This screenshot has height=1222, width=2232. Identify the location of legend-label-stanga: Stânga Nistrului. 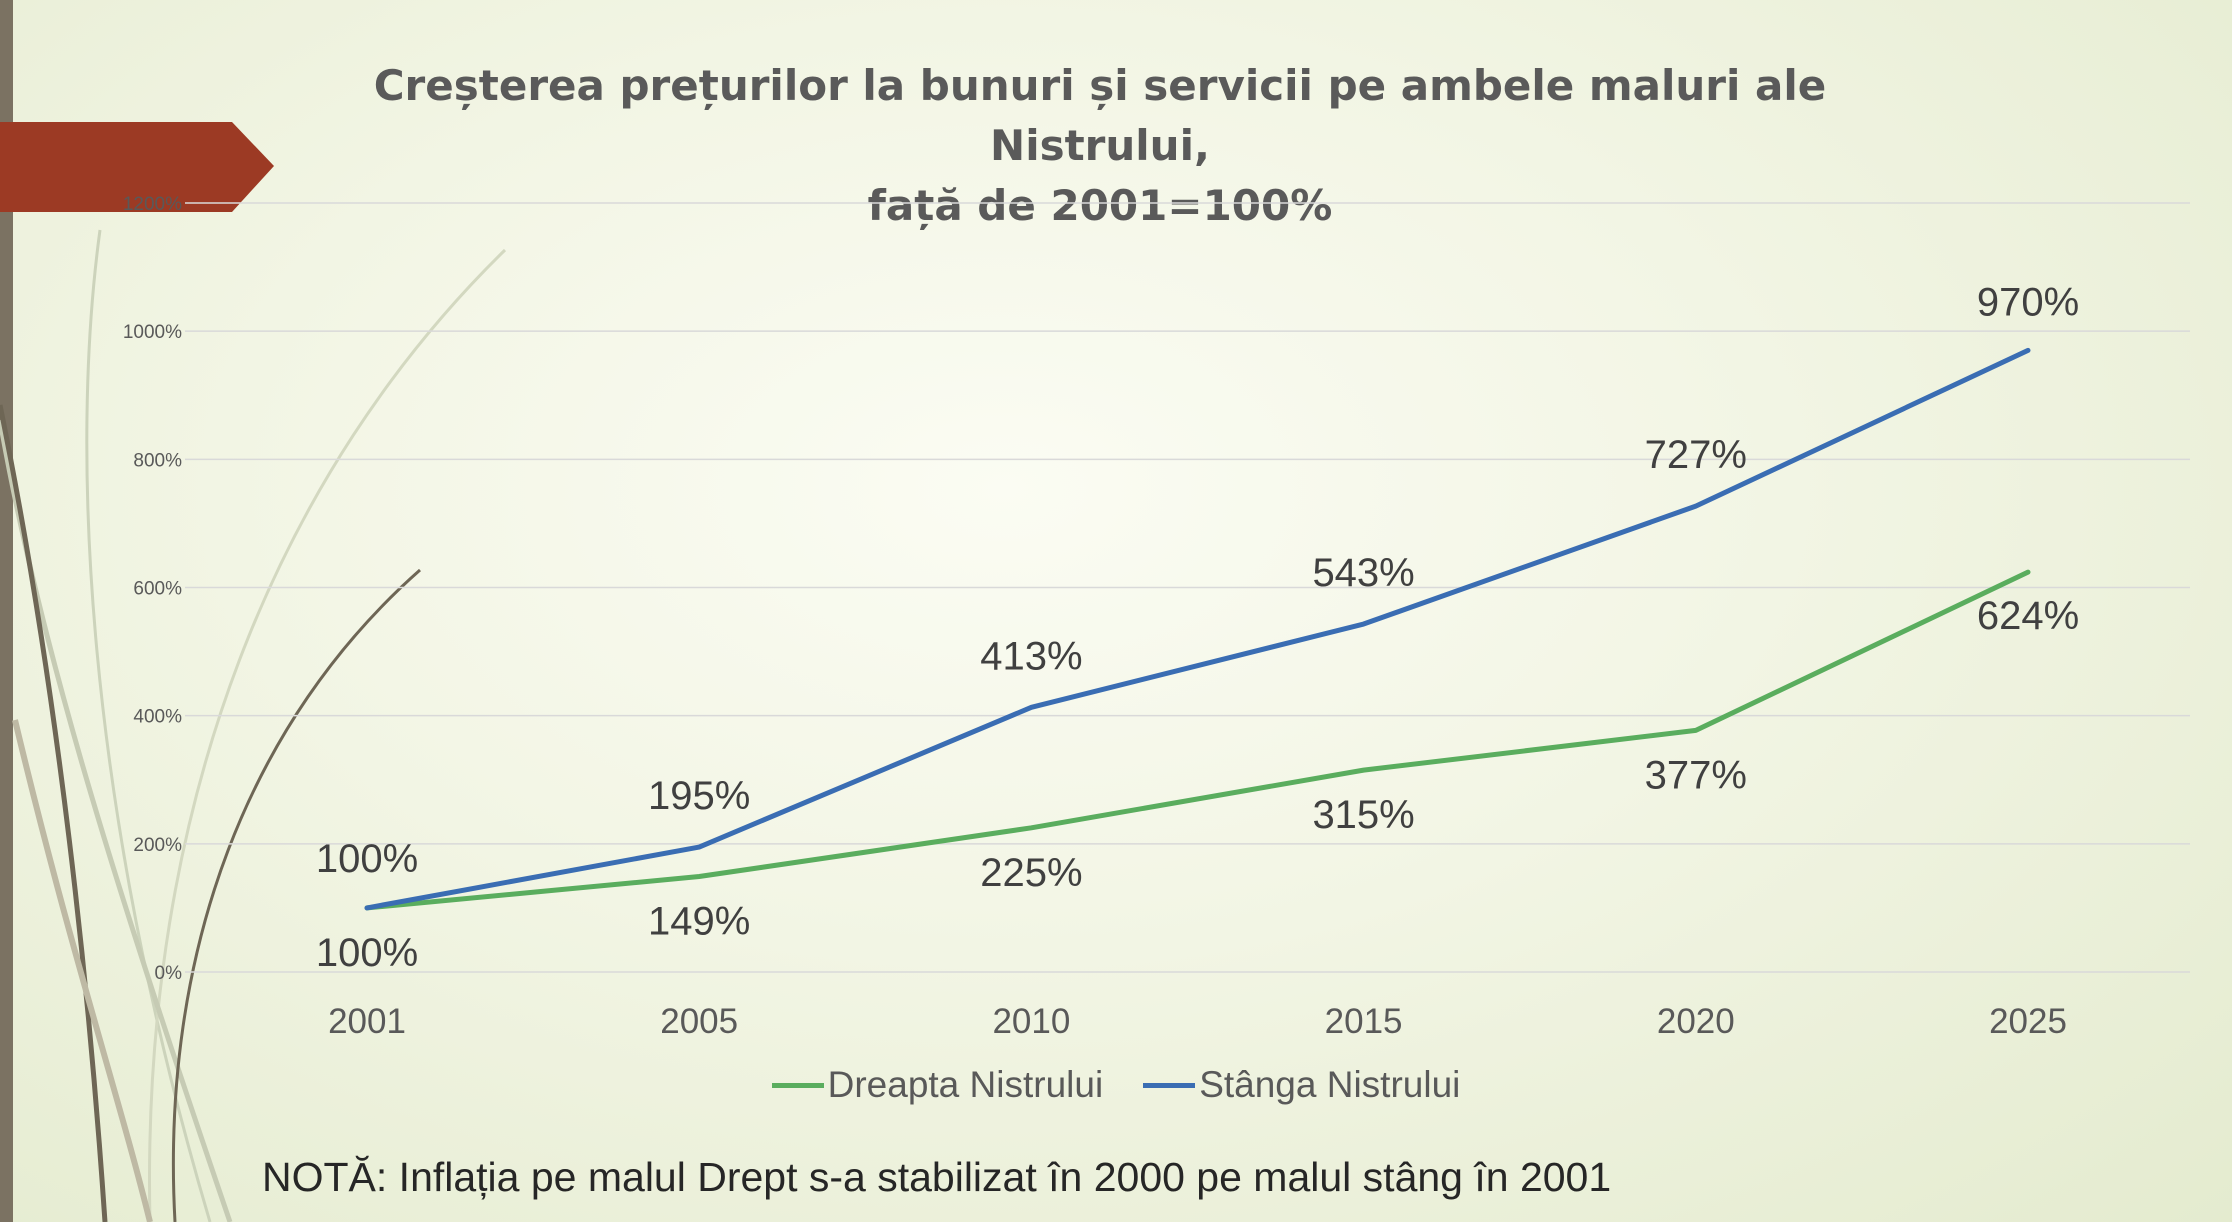
(1330, 1084).